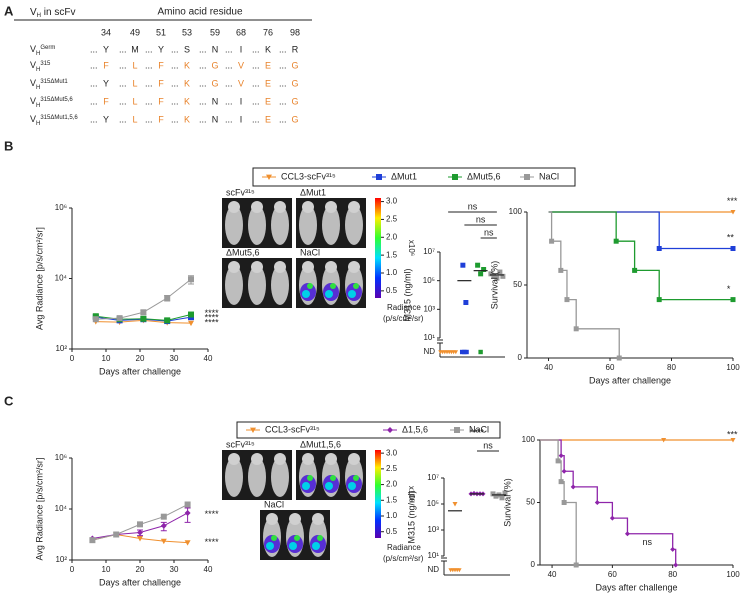  Describe the element at coordinates (9, 10) in the screenshot. I see `panel-label: A` at that location.